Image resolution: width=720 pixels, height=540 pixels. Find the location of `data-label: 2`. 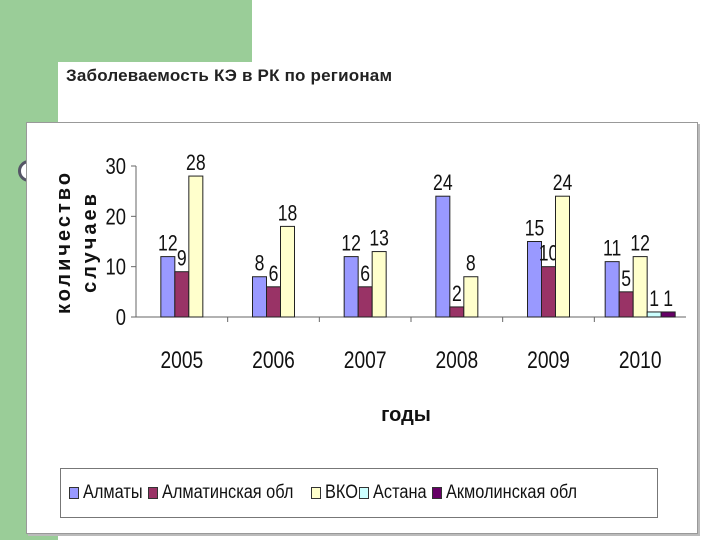

data-label: 2 is located at coordinates (457, 294).